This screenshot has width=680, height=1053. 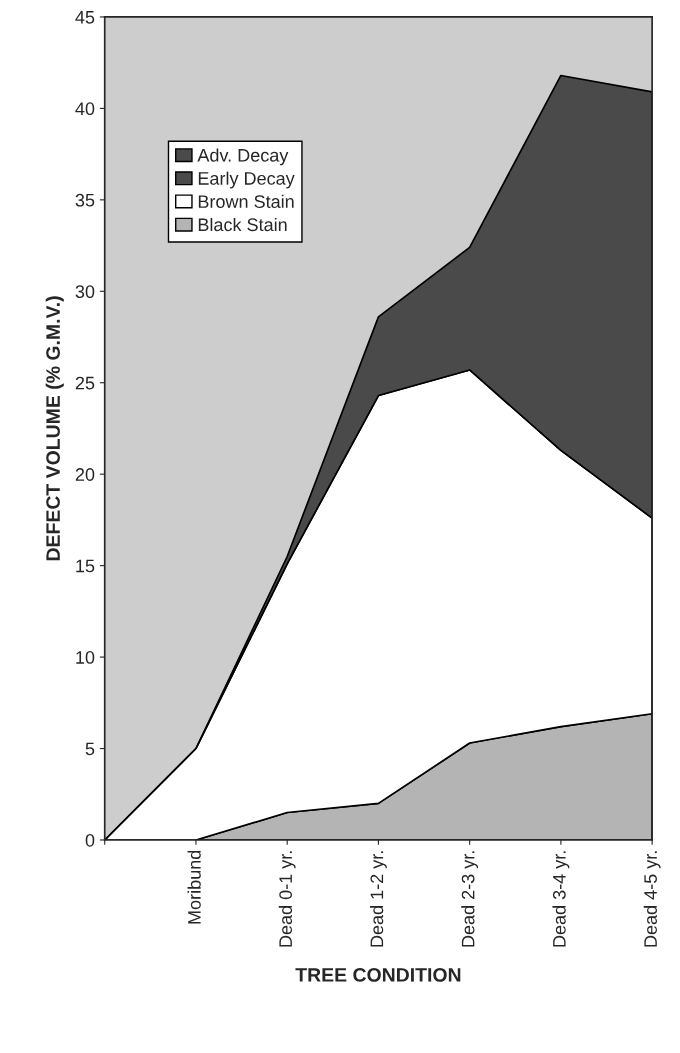 I want to click on x-axis-title: TREE CONDITION, so click(x=378, y=975).